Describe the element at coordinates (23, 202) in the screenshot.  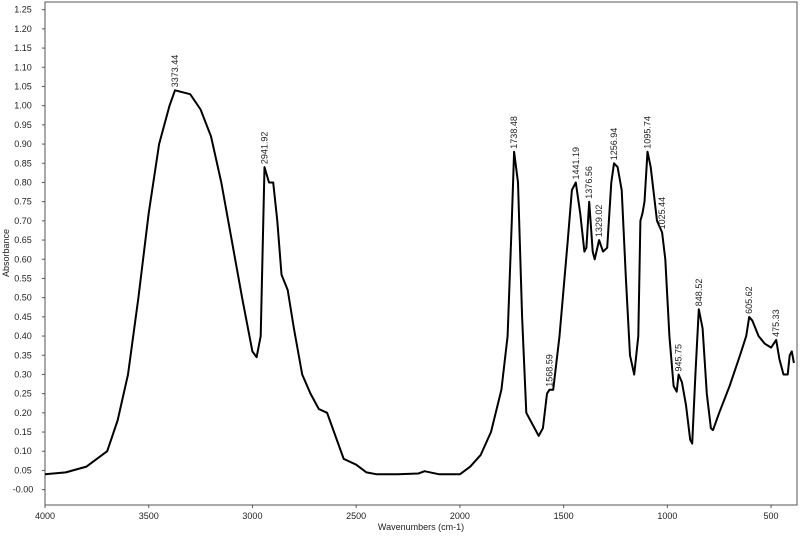
I see `y-tick-label: 0.75` at that location.